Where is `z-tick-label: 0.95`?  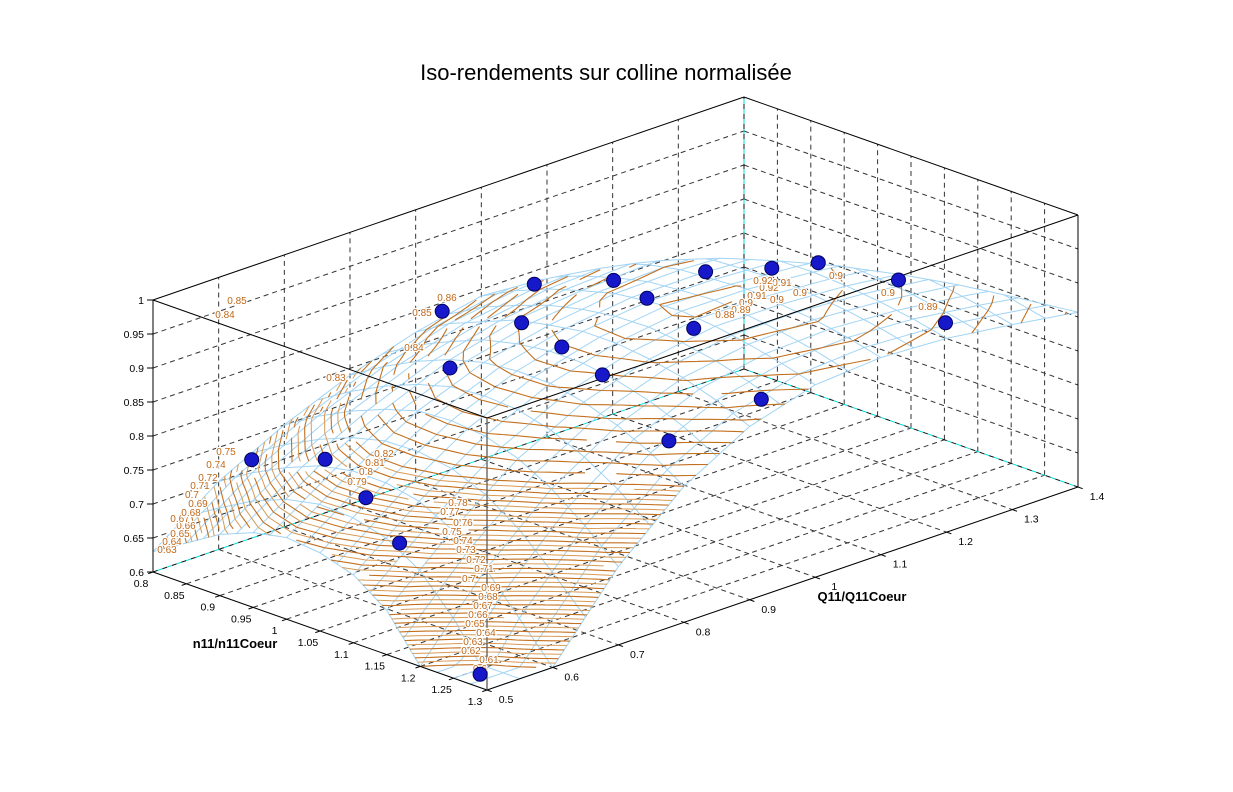
z-tick-label: 0.95 is located at coordinates (134, 335).